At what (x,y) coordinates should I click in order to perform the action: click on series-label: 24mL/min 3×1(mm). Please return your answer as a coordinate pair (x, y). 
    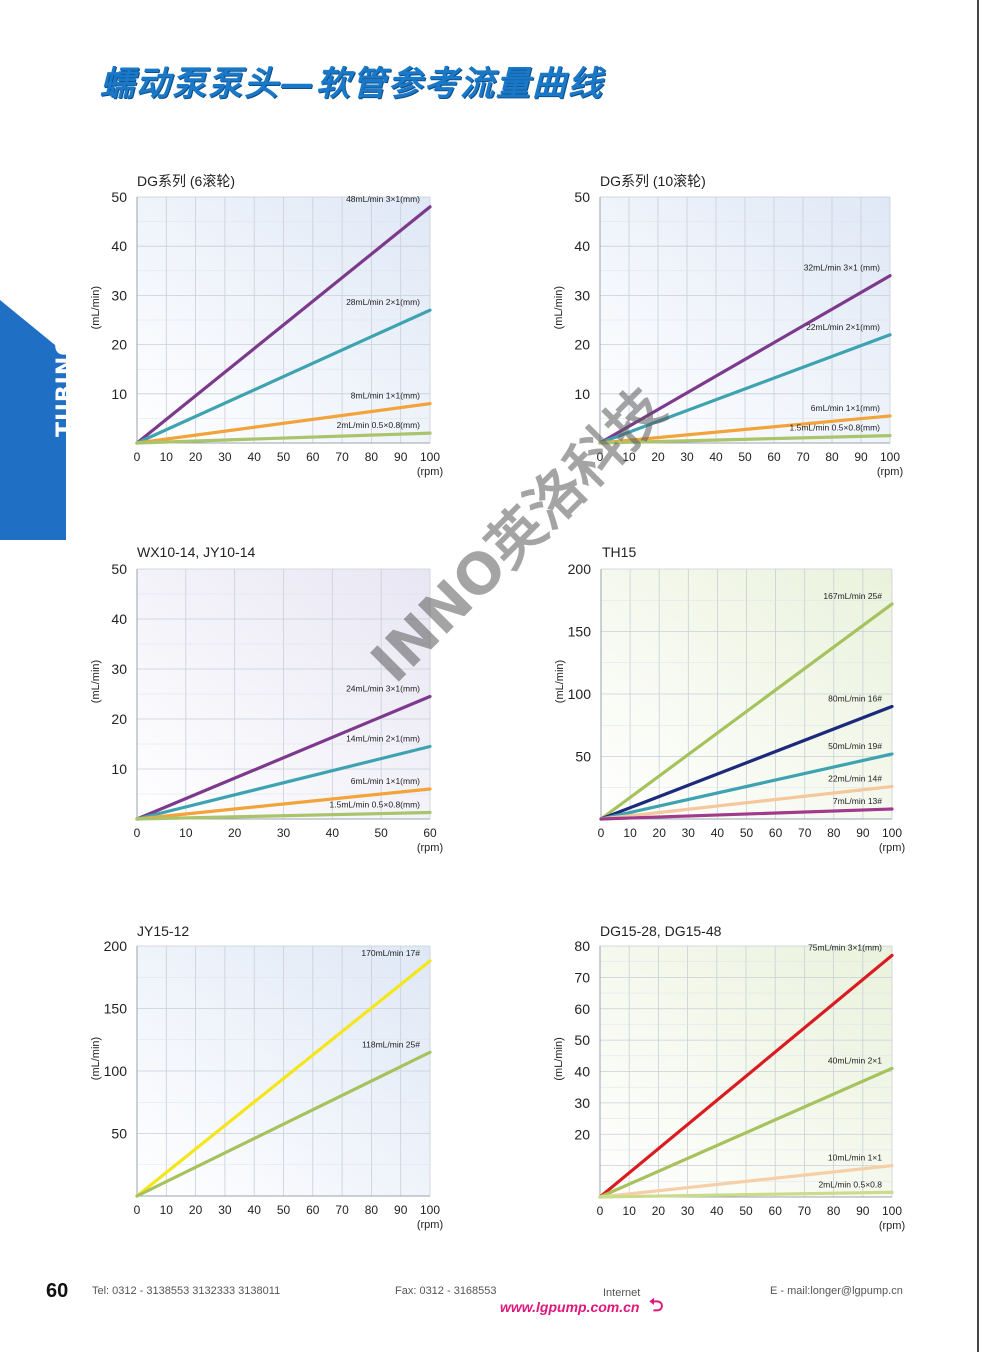
    Looking at the image, I should click on (383, 689).